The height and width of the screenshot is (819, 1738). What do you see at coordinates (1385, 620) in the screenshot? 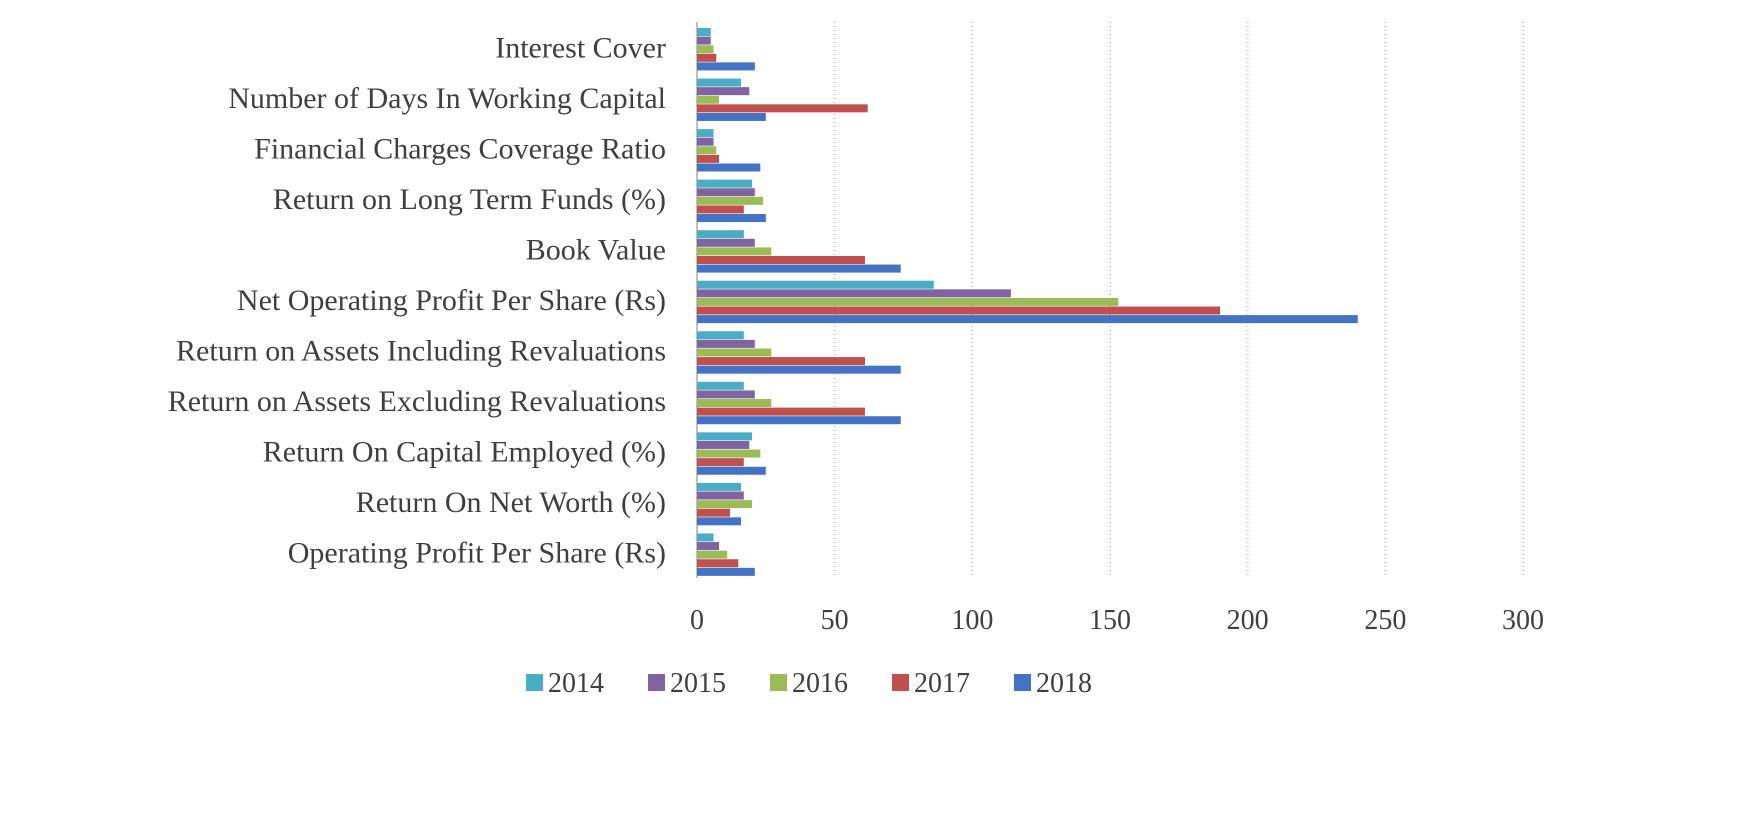
I see `x-tick-label: 250` at bounding box center [1385, 620].